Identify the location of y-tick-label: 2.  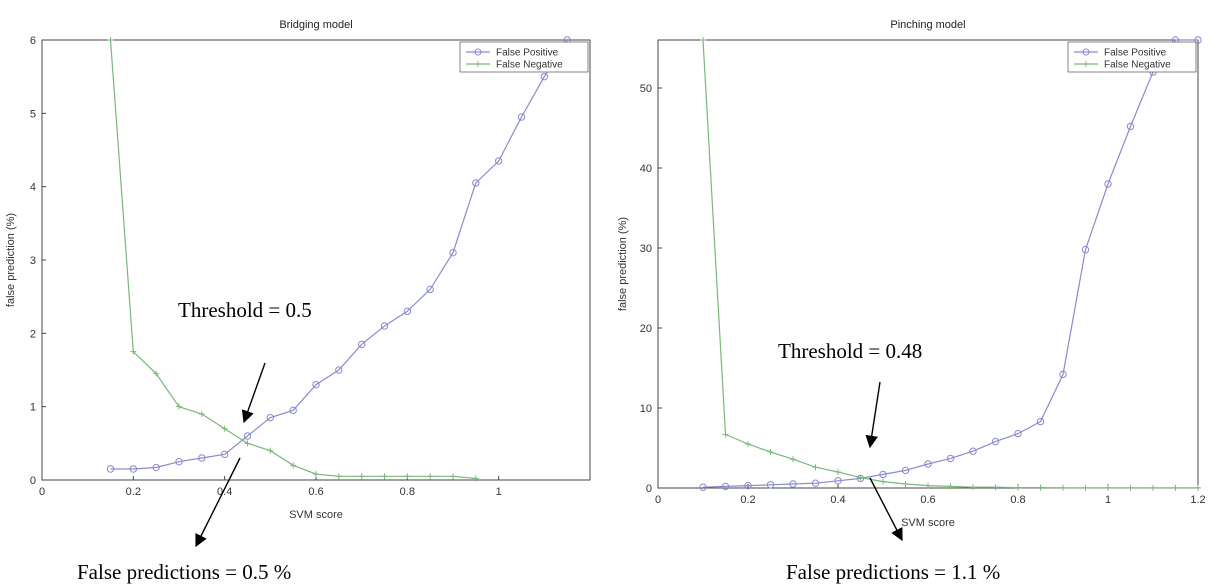
(33, 334).